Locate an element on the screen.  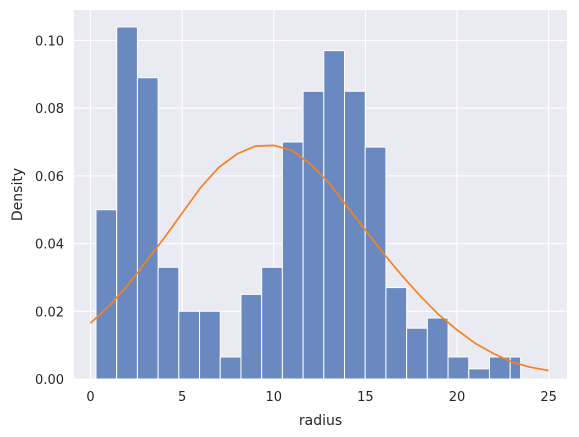
y-tick-label: 0.08 is located at coordinates (49, 109).